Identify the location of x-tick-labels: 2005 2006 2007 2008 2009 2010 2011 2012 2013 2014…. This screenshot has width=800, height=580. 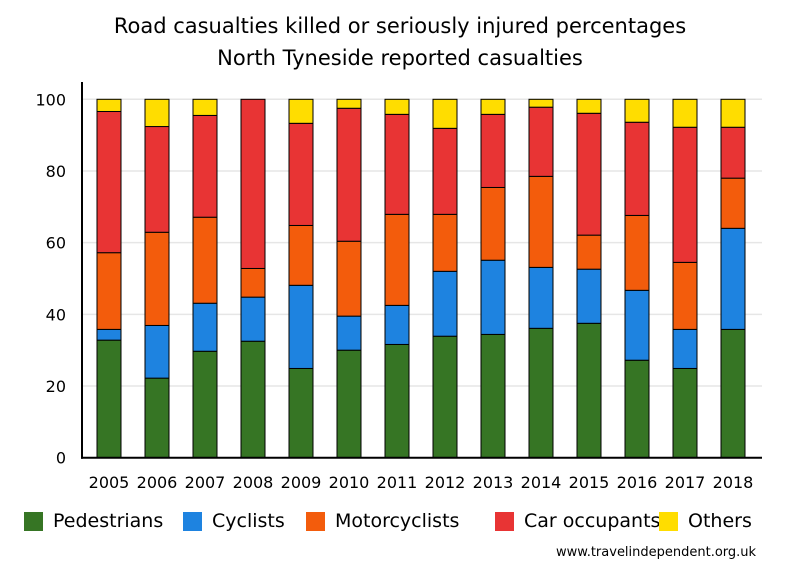
(421, 482).